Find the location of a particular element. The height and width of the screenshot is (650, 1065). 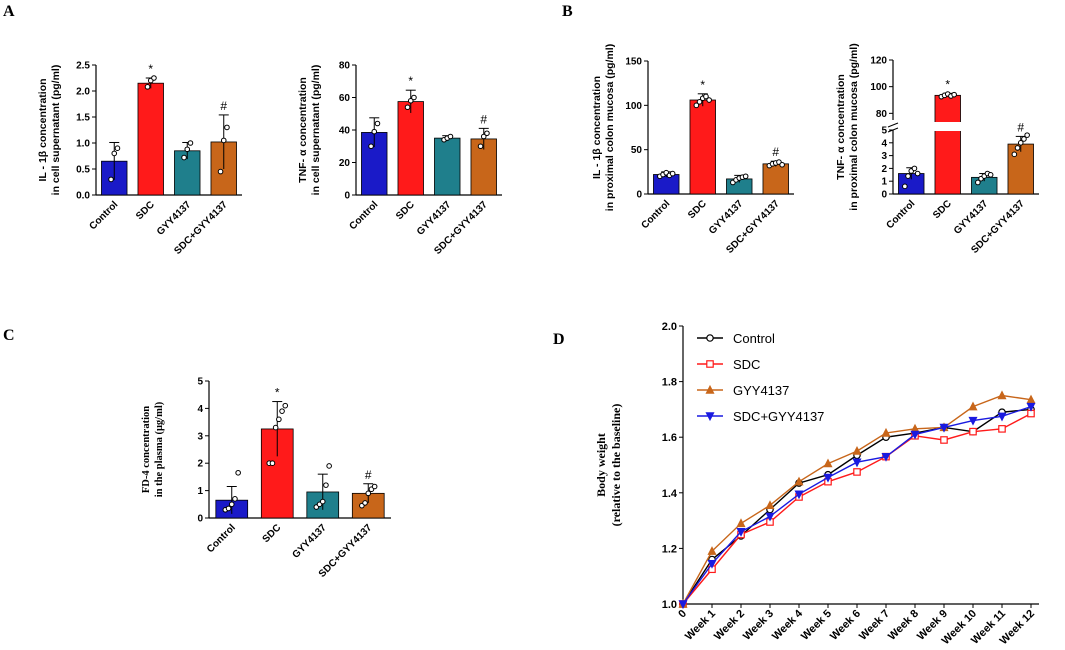

legend-marker-control is located at coordinates (710, 338).